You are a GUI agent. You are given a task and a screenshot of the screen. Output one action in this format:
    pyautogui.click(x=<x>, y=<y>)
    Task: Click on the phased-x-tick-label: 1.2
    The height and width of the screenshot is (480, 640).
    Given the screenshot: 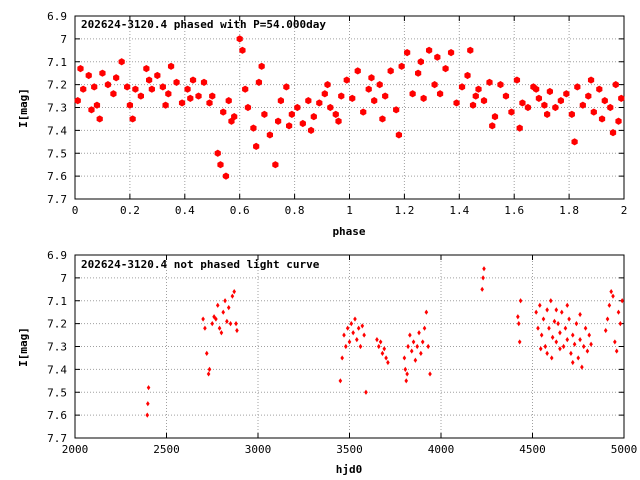 What is the action you would take?
    pyautogui.click(x=404, y=210)
    